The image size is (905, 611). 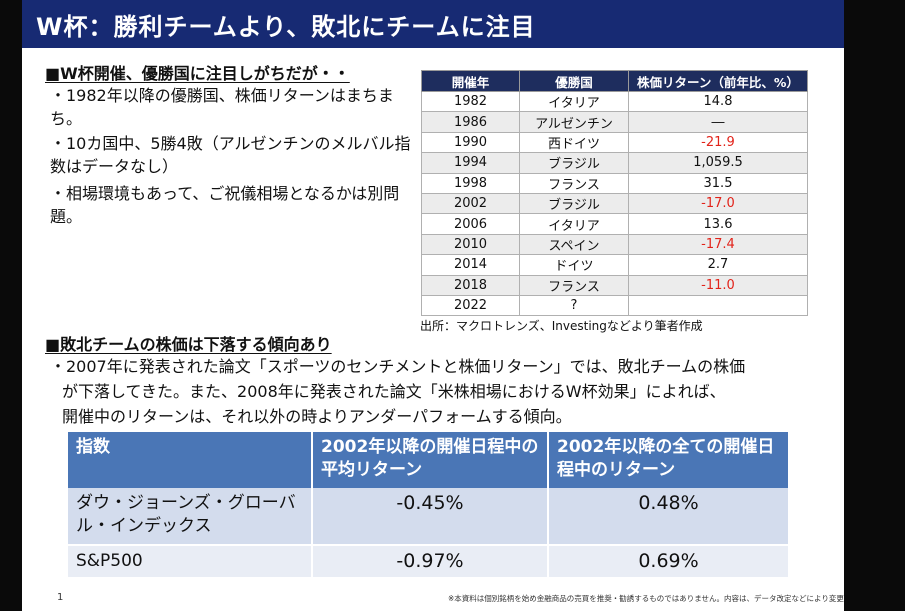 I want to click on table-row: 1990 西ドイツ -21.9, so click(x=614, y=142).